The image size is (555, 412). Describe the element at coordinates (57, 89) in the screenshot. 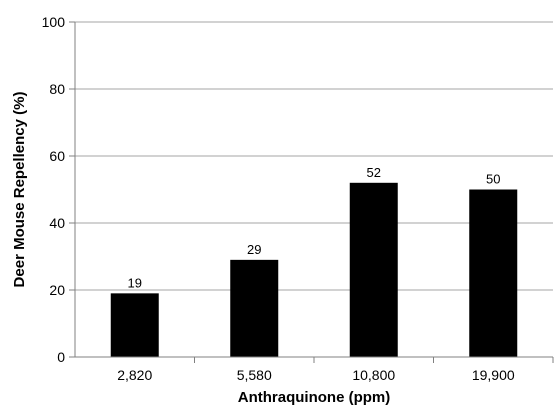

I see `y-tick-label: 80` at that location.